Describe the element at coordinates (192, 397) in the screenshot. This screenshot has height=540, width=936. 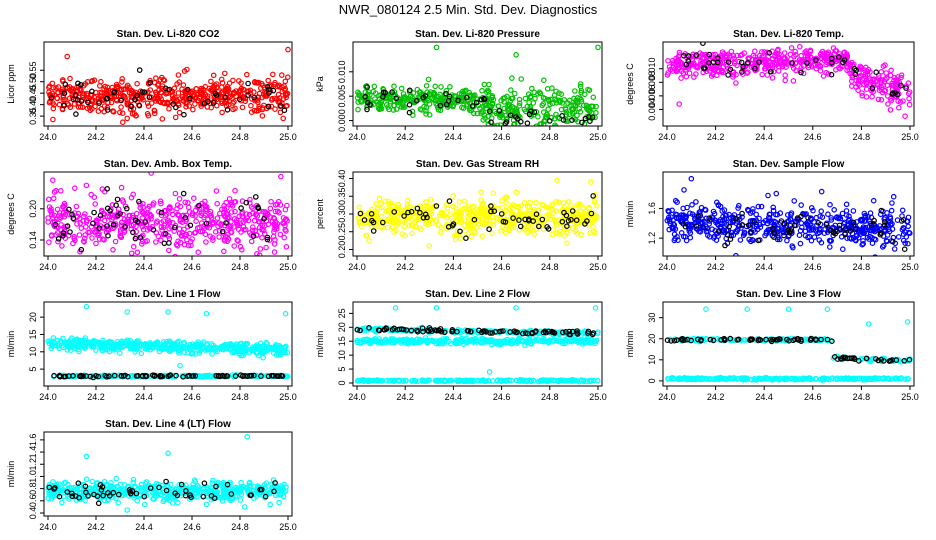
I see `x-tick-label: 24.6` at that location.